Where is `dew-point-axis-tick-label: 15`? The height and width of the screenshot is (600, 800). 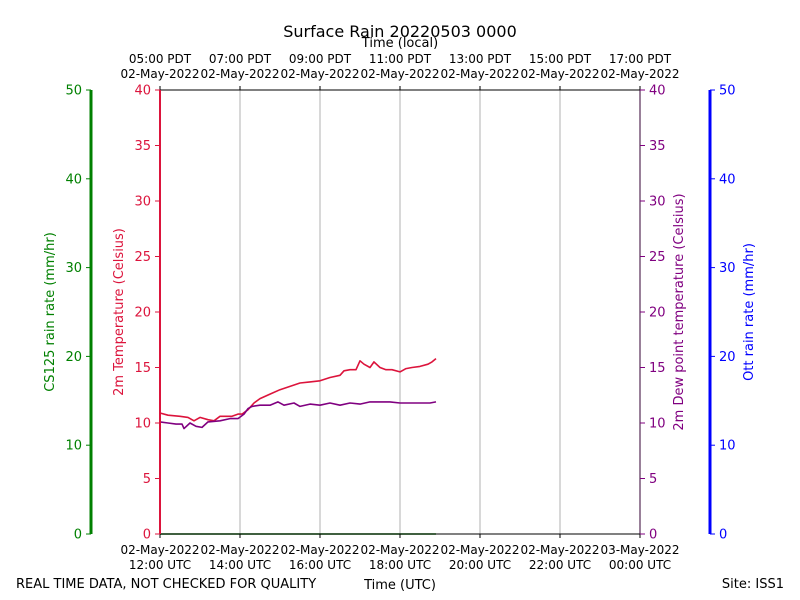 dew-point-axis-tick-label: 15 is located at coordinates (657, 368).